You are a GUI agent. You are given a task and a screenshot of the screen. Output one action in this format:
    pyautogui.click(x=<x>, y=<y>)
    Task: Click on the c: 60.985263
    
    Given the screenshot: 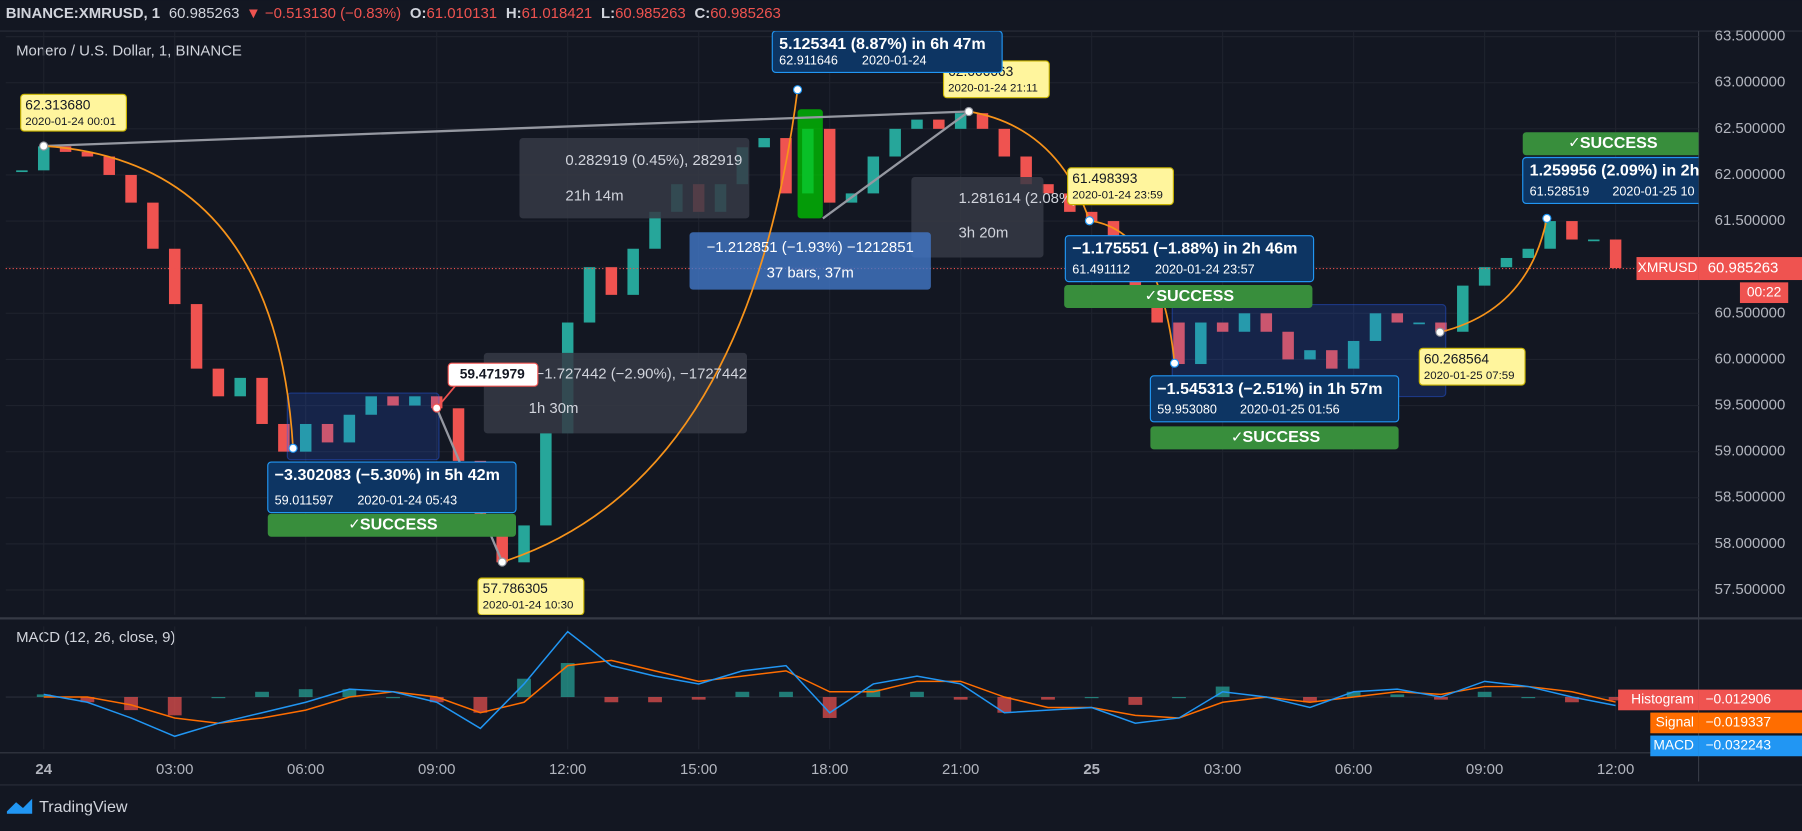 What is the action you would take?
    pyautogui.click(x=745, y=13)
    